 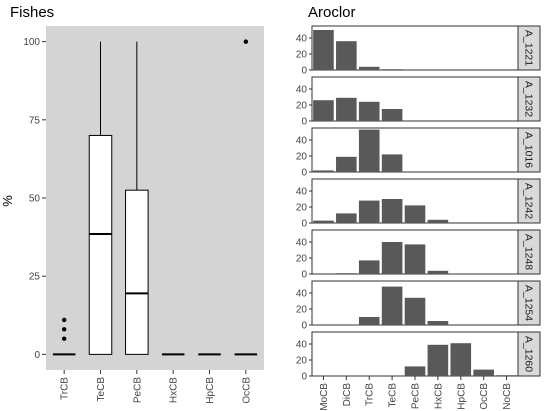 What do you see at coordinates (210, 390) in the screenshot?
I see `fishes-x-tick-label: HpCB` at bounding box center [210, 390].